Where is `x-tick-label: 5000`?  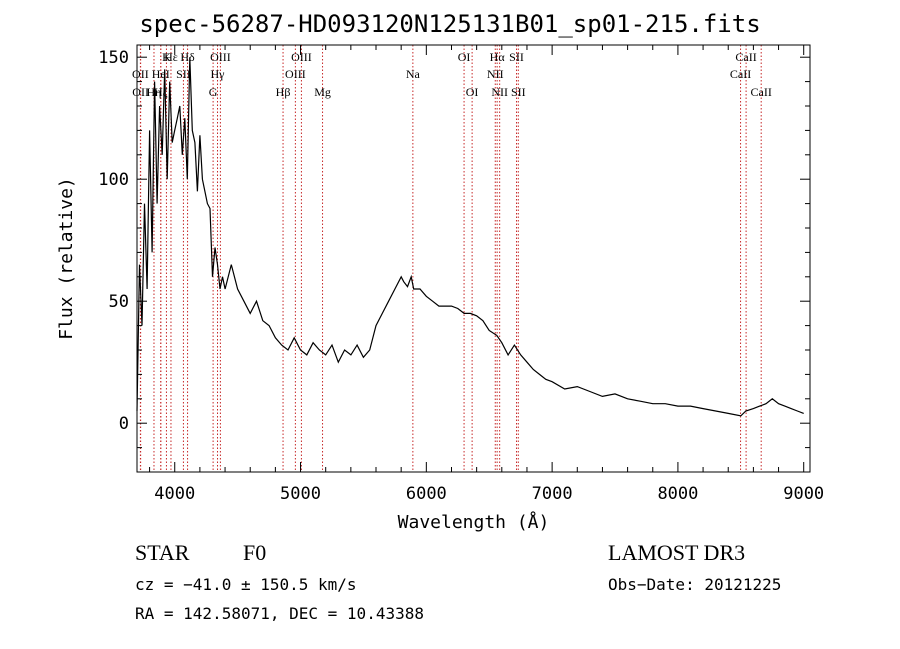 x-tick-label: 5000 is located at coordinates (300, 494).